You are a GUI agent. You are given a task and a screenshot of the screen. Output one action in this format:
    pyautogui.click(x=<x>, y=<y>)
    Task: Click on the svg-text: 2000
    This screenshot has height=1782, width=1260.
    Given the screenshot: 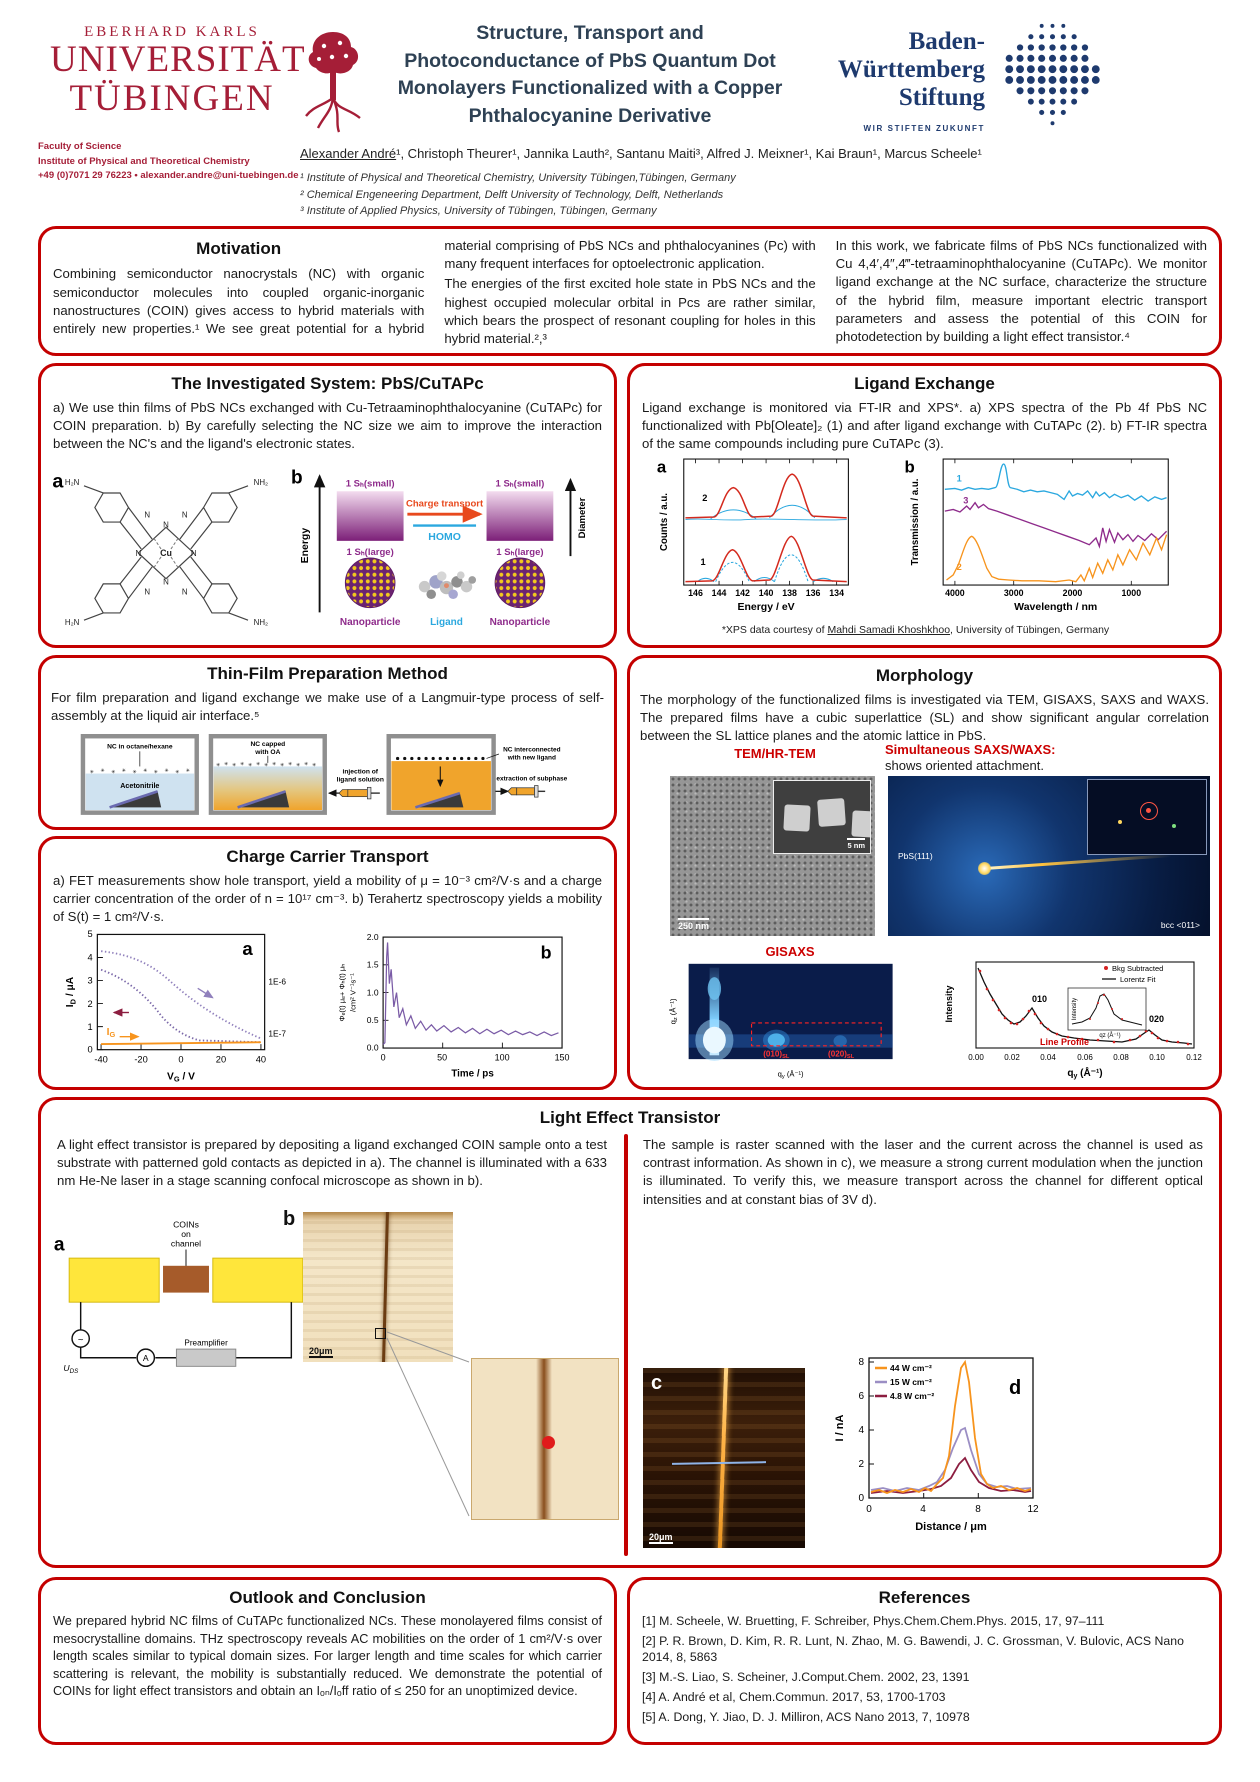 What is the action you would take?
    pyautogui.click(x=1073, y=593)
    